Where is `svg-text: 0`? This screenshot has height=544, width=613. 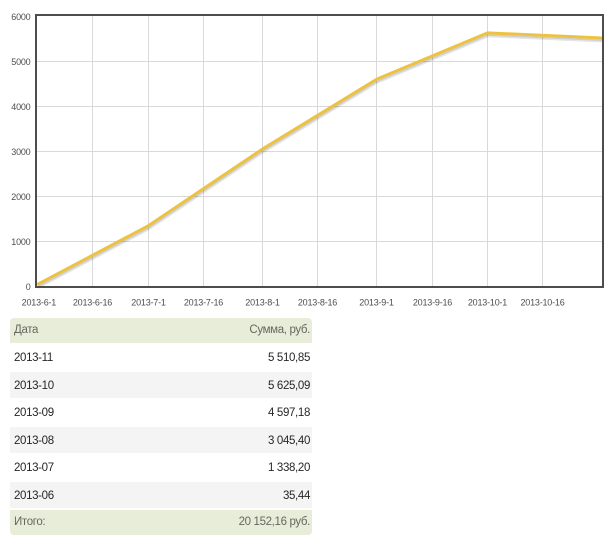
svg-text: 0 is located at coordinates (28, 287).